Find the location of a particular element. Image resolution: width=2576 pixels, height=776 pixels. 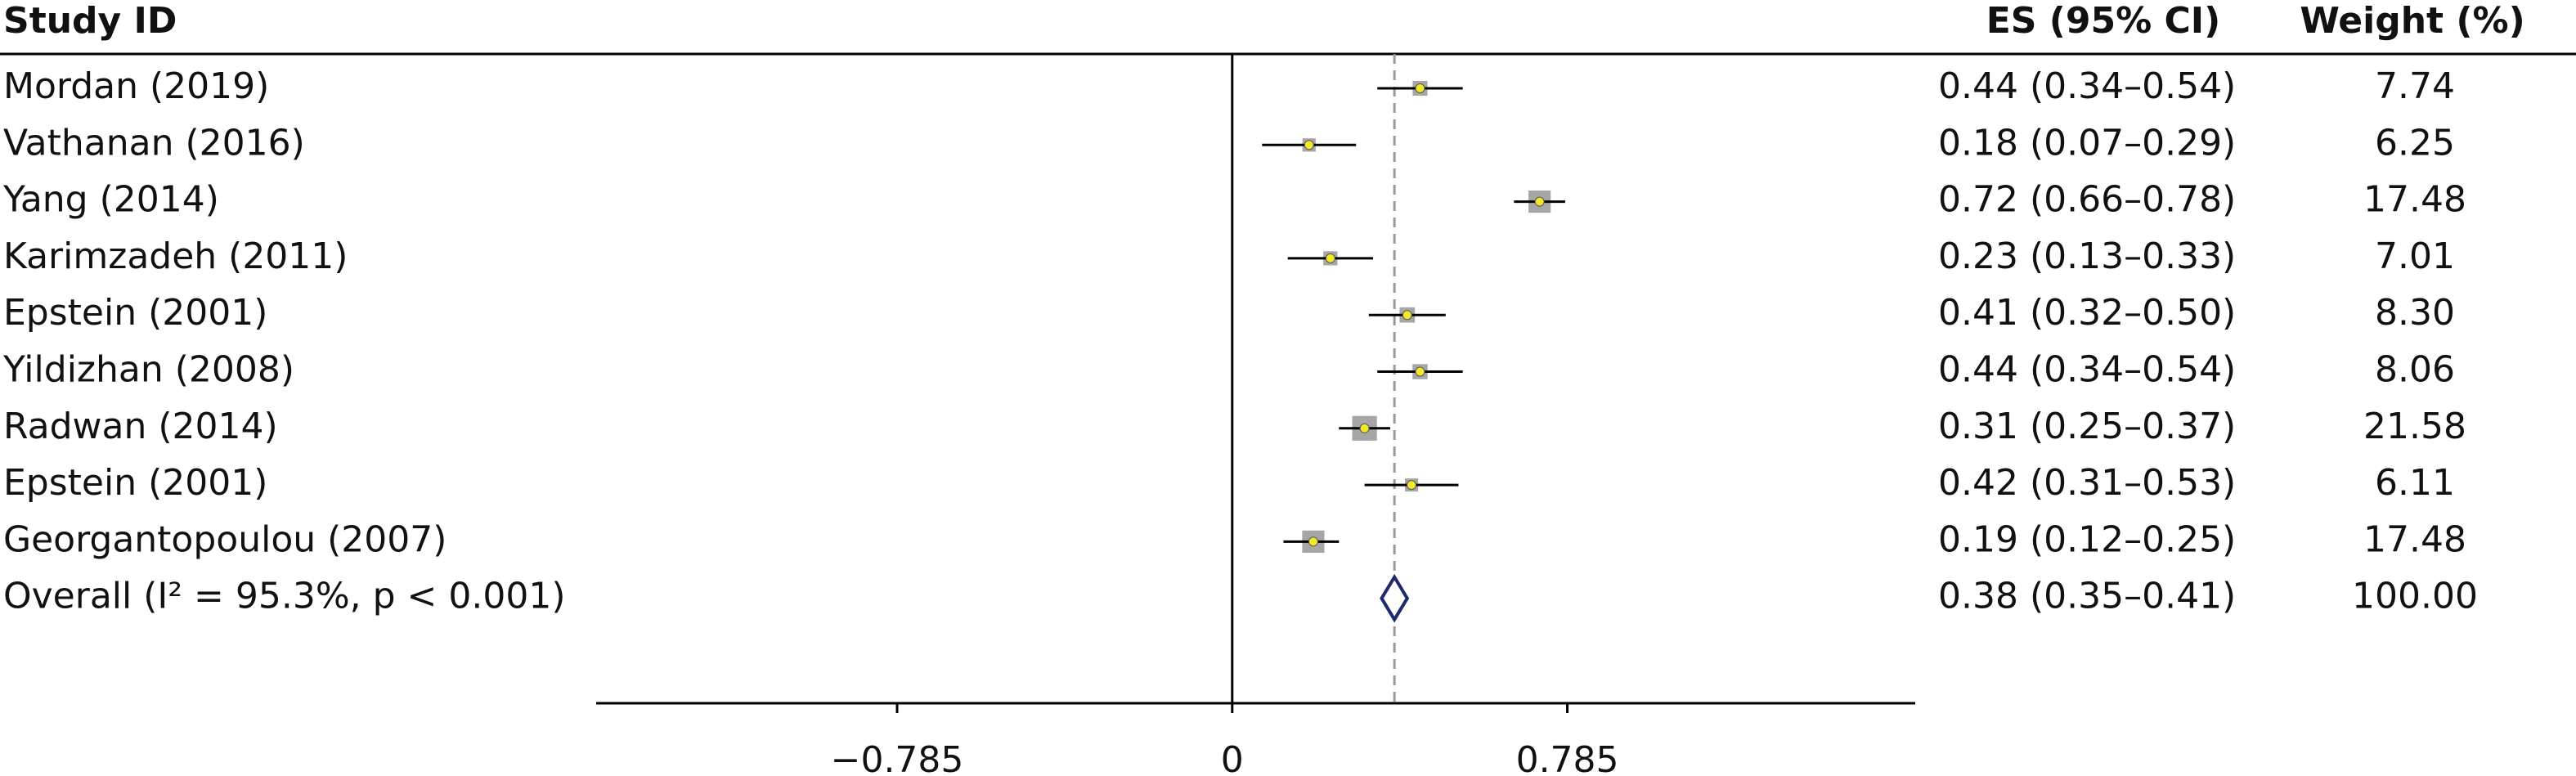

study-label: Mordan (2019) is located at coordinates (136, 86).